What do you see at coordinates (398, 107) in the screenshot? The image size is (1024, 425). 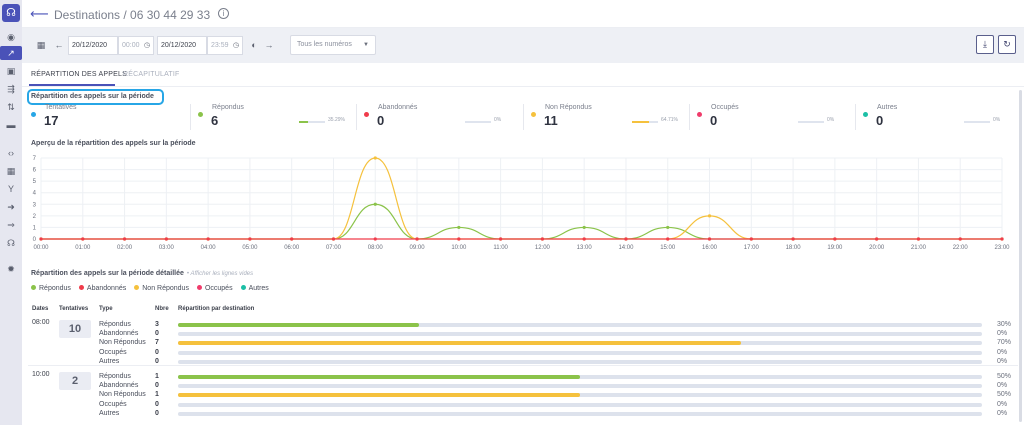 I see `stat-label: Abandonnés` at bounding box center [398, 107].